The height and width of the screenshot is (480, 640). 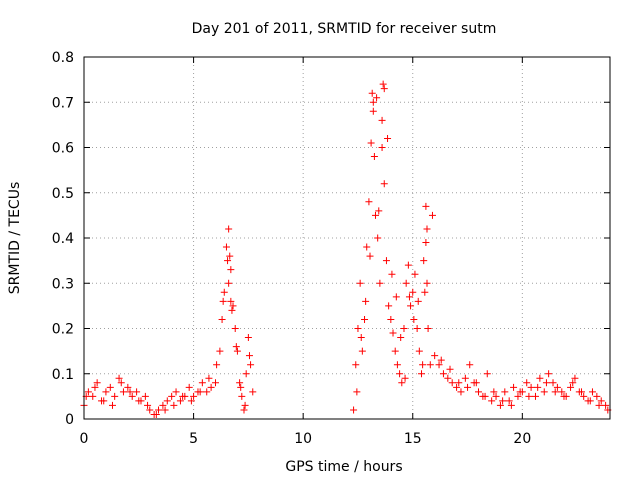 I want to click on y-tick-label: 0.3, so click(x=63, y=284).